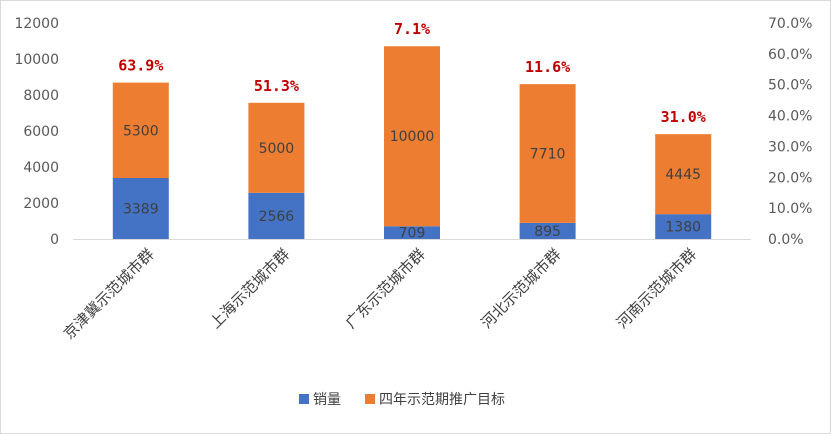 This screenshot has height=434, width=831. Describe the element at coordinates (140, 66) in the screenshot. I see `percent-label: 63.9%` at that location.